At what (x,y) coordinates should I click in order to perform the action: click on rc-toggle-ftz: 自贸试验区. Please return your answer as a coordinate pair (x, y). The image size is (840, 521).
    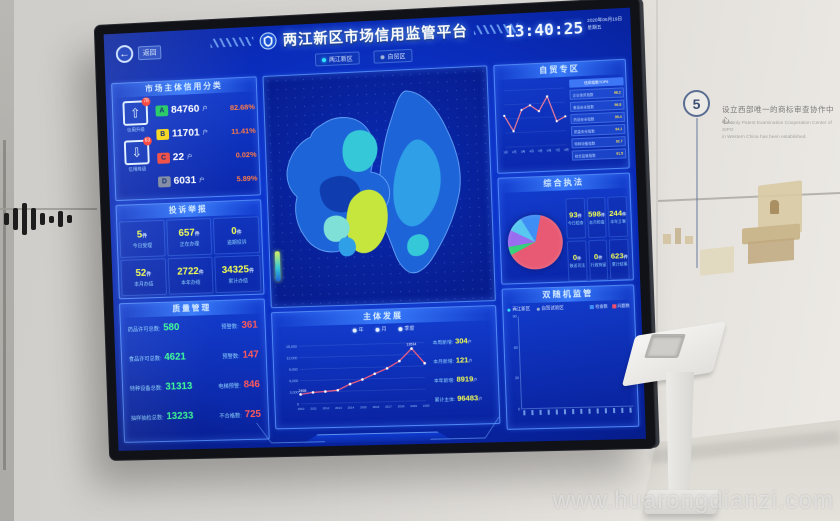
    Looking at the image, I should click on (550, 308).